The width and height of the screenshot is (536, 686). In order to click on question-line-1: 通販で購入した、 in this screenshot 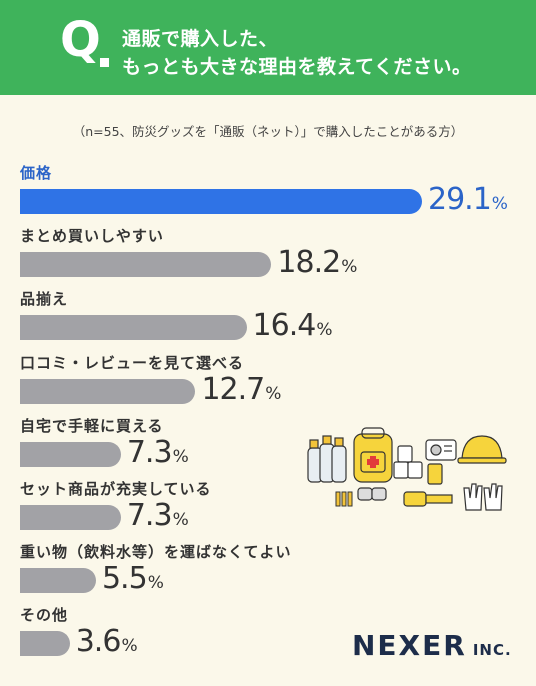, I will do `click(200, 39)`.